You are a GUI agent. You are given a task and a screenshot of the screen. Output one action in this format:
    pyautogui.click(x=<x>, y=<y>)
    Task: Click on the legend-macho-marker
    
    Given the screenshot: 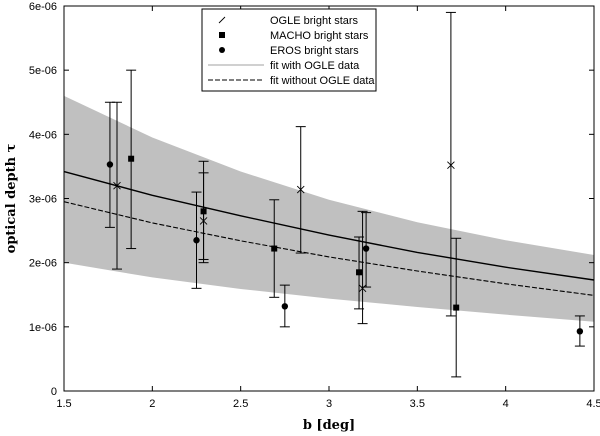 What is the action you would take?
    pyautogui.click(x=222, y=35)
    